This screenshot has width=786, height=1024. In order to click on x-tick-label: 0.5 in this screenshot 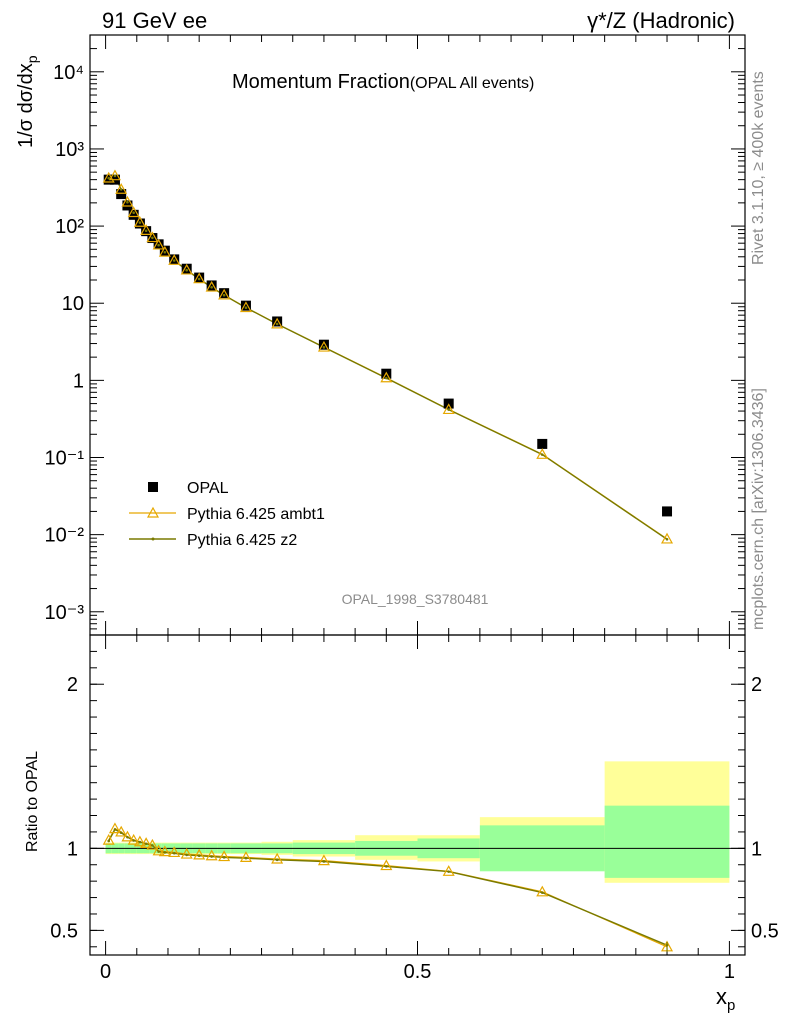, I will do `click(418, 972)`.